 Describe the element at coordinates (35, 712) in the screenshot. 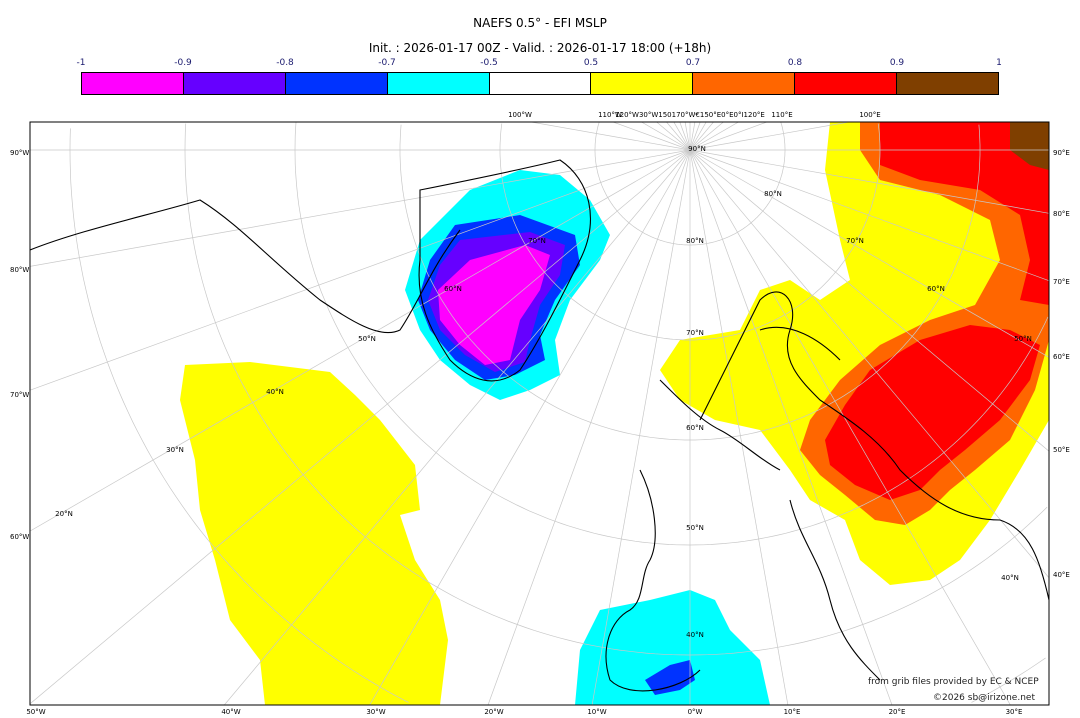

I see `graticule-label: 50°W` at that location.